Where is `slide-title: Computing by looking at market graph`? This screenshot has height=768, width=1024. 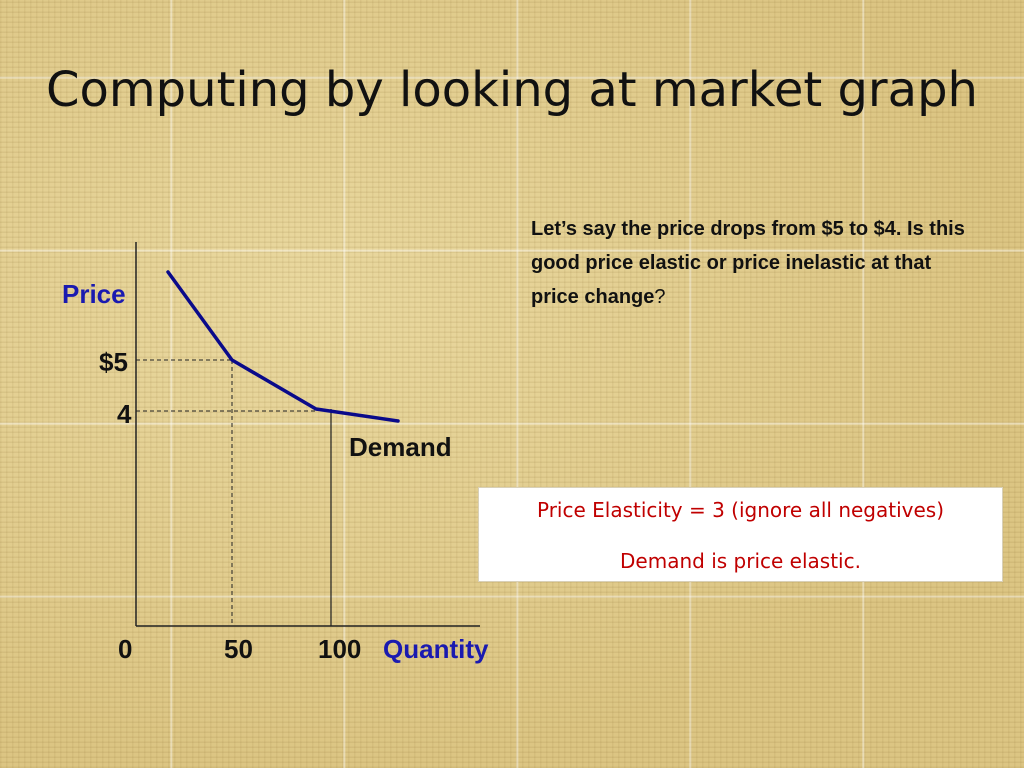 slide-title: Computing by looking at market graph is located at coordinates (512, 90).